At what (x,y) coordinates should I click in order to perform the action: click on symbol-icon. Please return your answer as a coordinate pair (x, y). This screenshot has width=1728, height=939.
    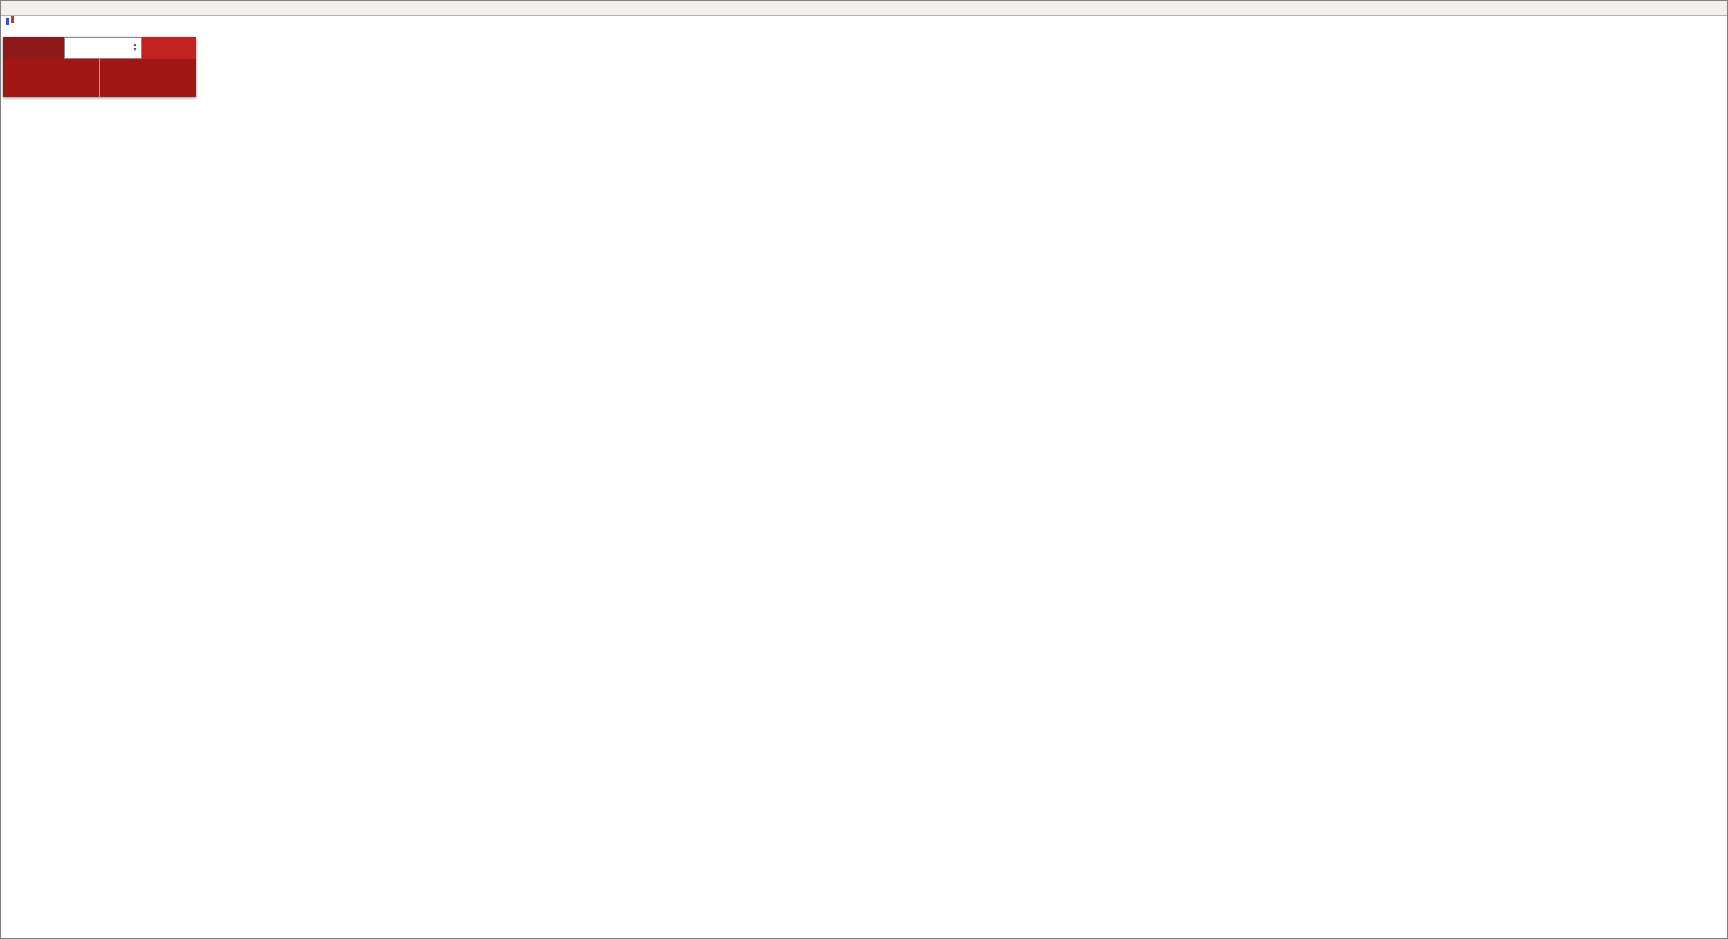
    Looking at the image, I should click on (10, 20).